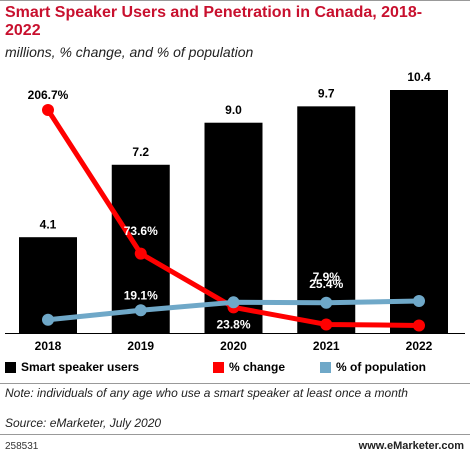 The height and width of the screenshot is (458, 470). What do you see at coordinates (22, 446) in the screenshot?
I see `chart-id: 258531` at bounding box center [22, 446].